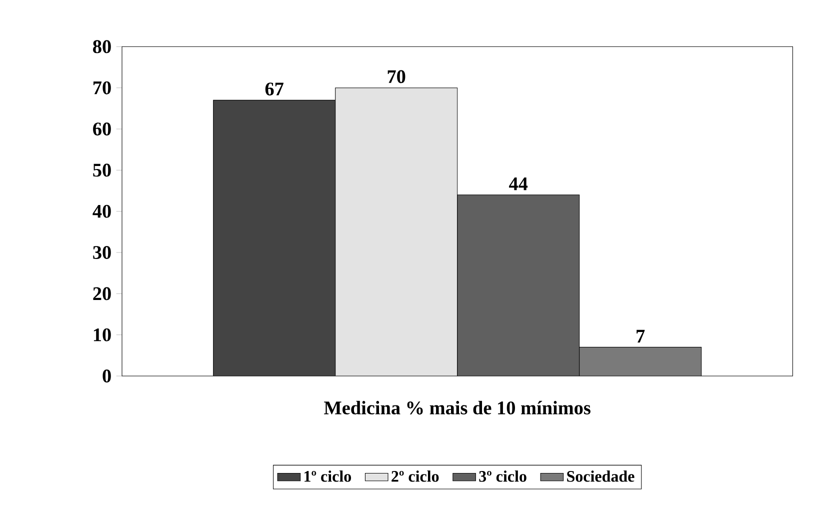 The image size is (832, 518). What do you see at coordinates (102, 170) in the screenshot?
I see `y-tick-label: 50` at bounding box center [102, 170].